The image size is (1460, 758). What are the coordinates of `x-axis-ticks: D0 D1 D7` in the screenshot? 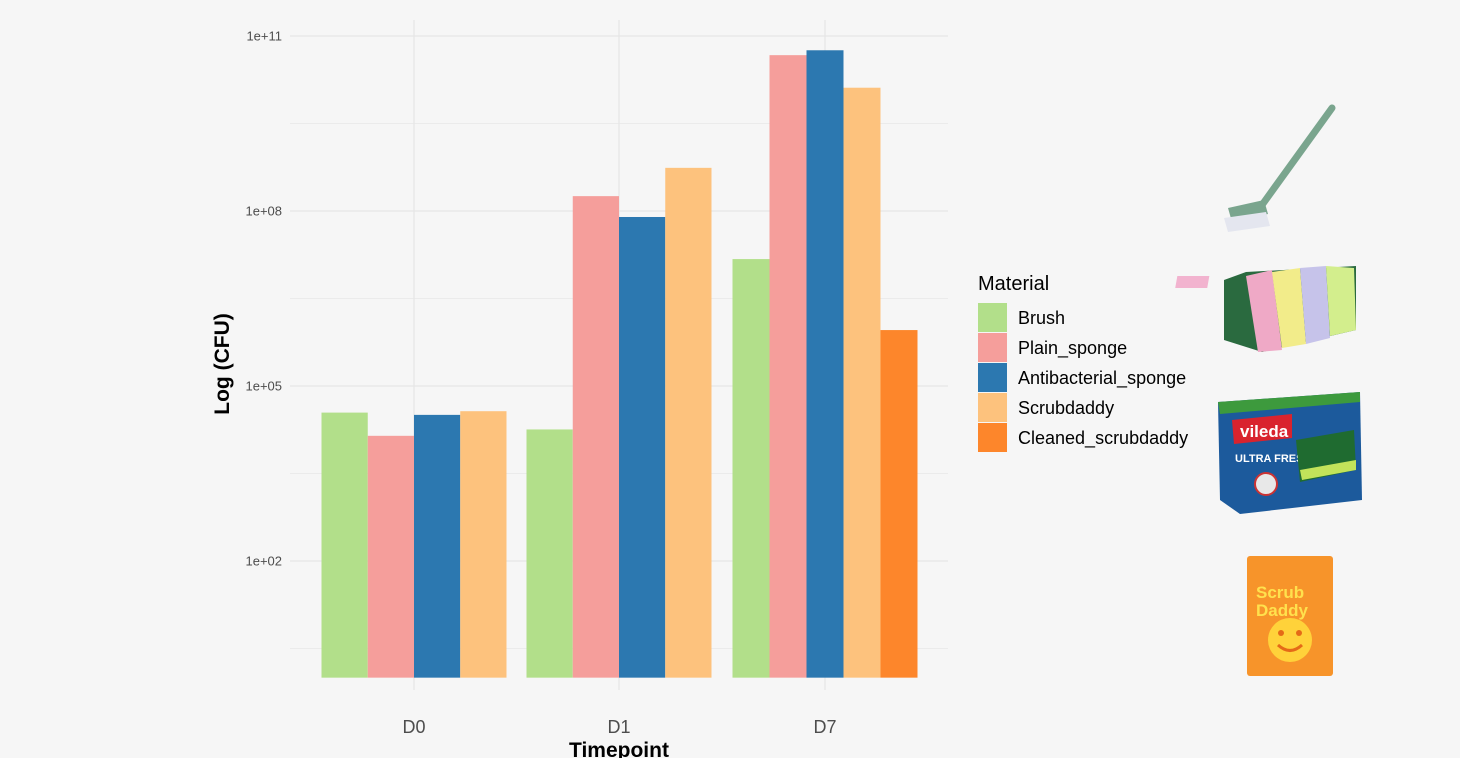 It's located at (619, 727).